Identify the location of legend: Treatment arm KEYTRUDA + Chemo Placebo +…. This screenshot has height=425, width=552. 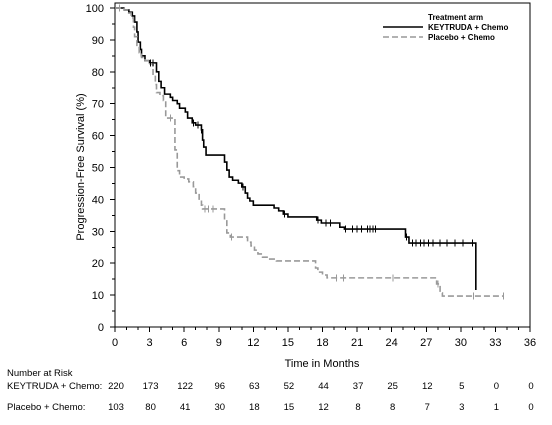
(445, 27).